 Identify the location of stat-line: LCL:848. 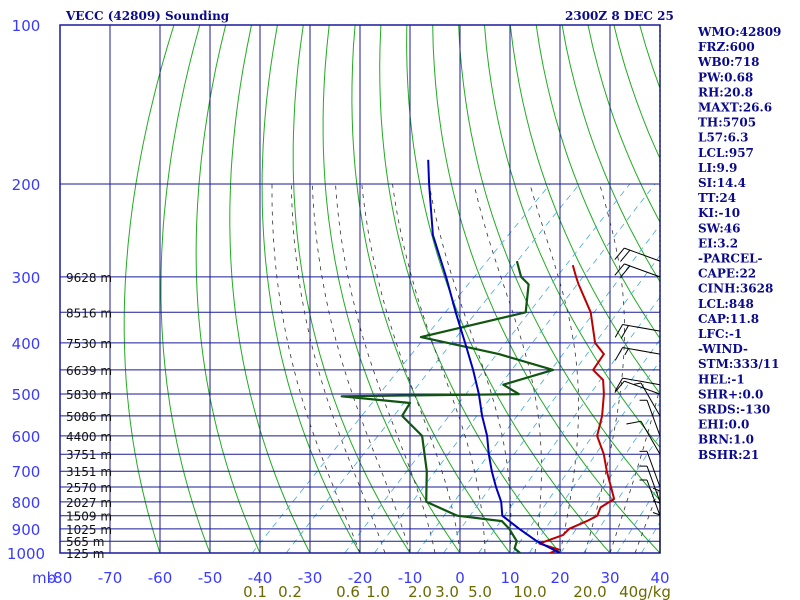
(726, 304).